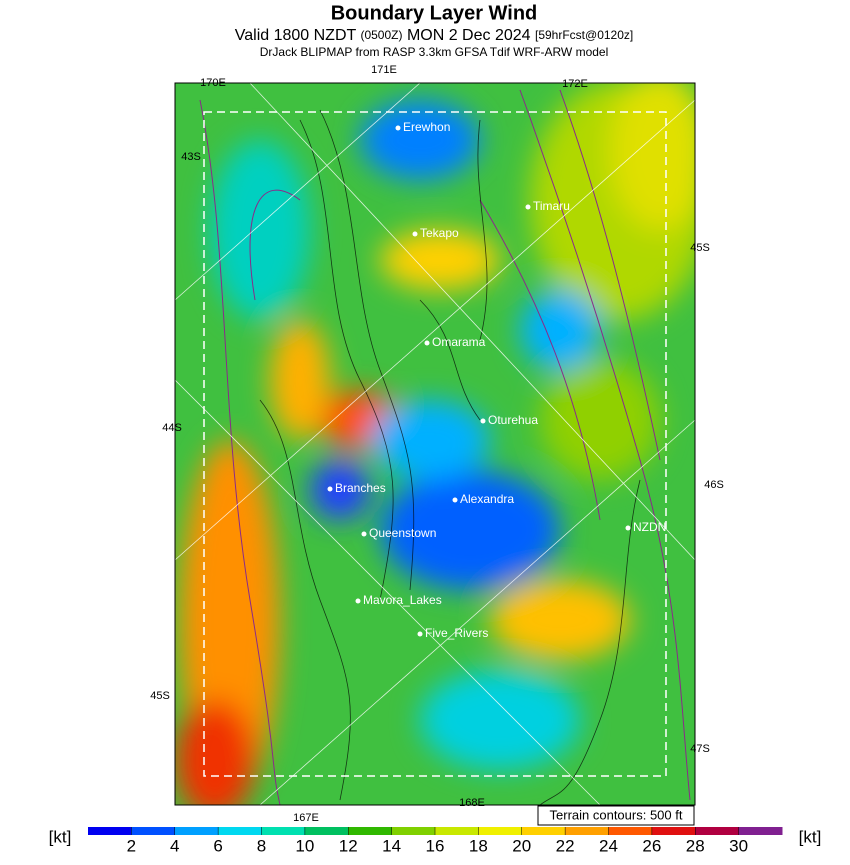 The height and width of the screenshot is (865, 850). Describe the element at coordinates (191, 157) in the screenshot. I see `grid-label: 43S` at that location.